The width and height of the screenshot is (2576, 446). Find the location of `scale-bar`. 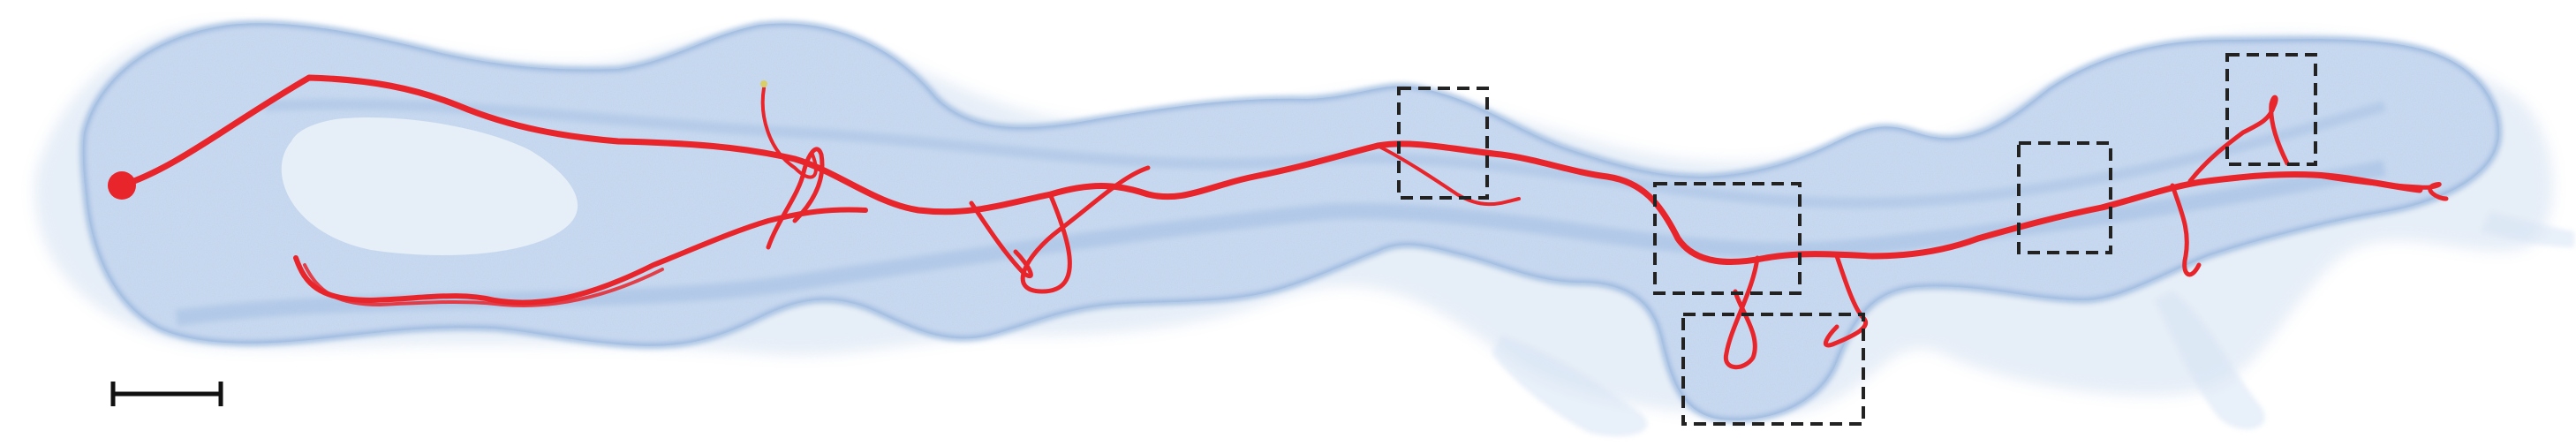

scale-bar is located at coordinates (167, 394).